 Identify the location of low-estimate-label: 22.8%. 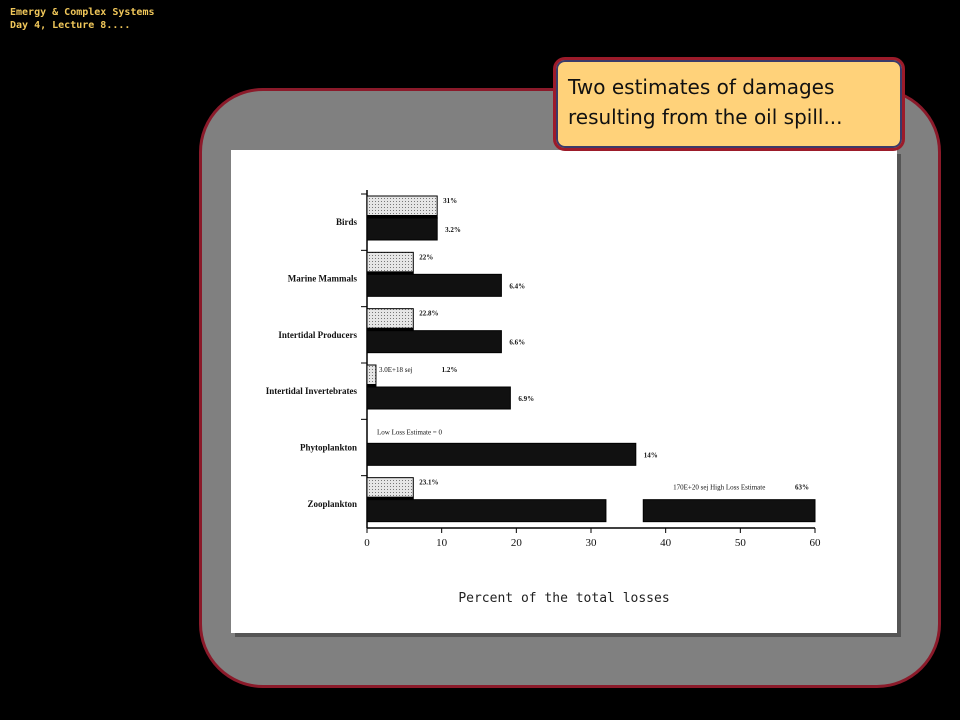
(428, 314).